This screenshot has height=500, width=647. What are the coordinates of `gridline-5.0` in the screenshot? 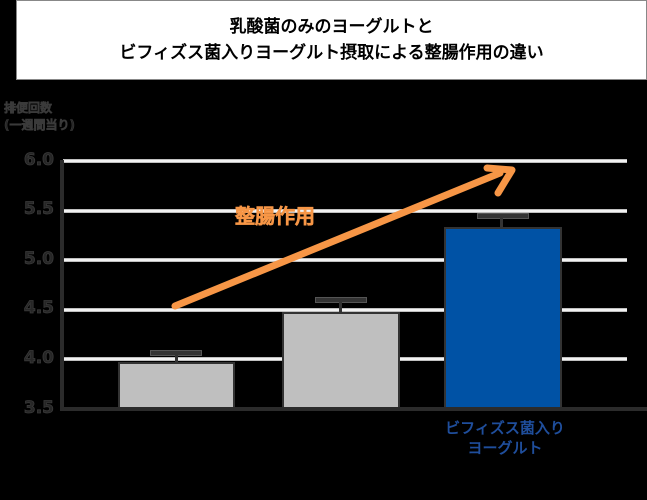 It's located at (345, 260).